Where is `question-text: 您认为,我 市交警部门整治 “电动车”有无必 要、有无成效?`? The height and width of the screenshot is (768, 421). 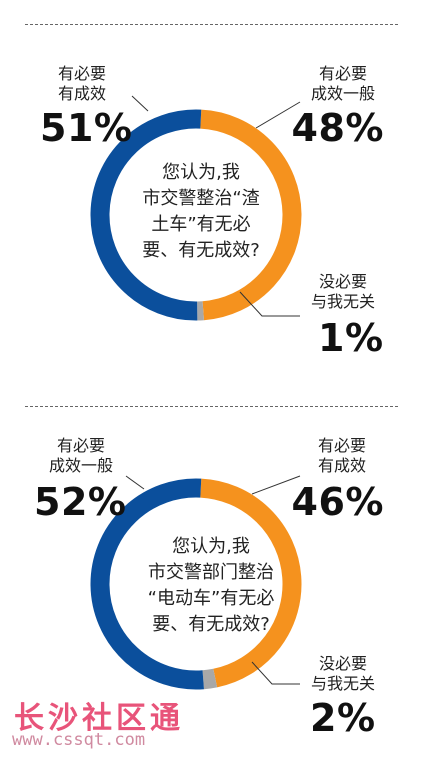 question-text: 您认为,我 市交警部门整治 “电动车”有无必 要、有无成效? is located at coordinates (211, 585).